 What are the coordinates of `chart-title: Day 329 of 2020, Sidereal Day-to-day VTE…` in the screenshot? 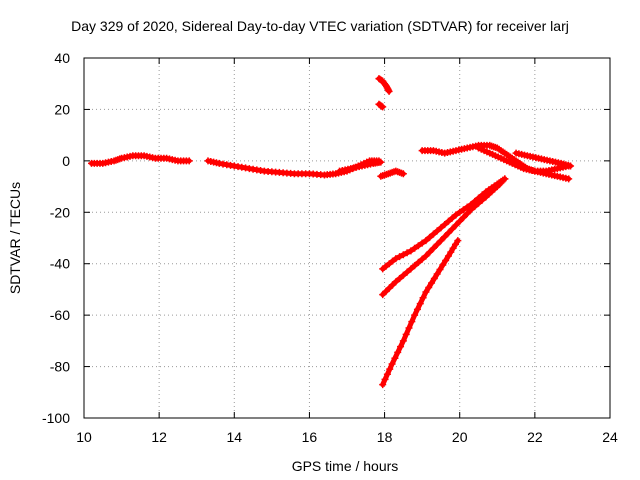 It's located at (320, 26).